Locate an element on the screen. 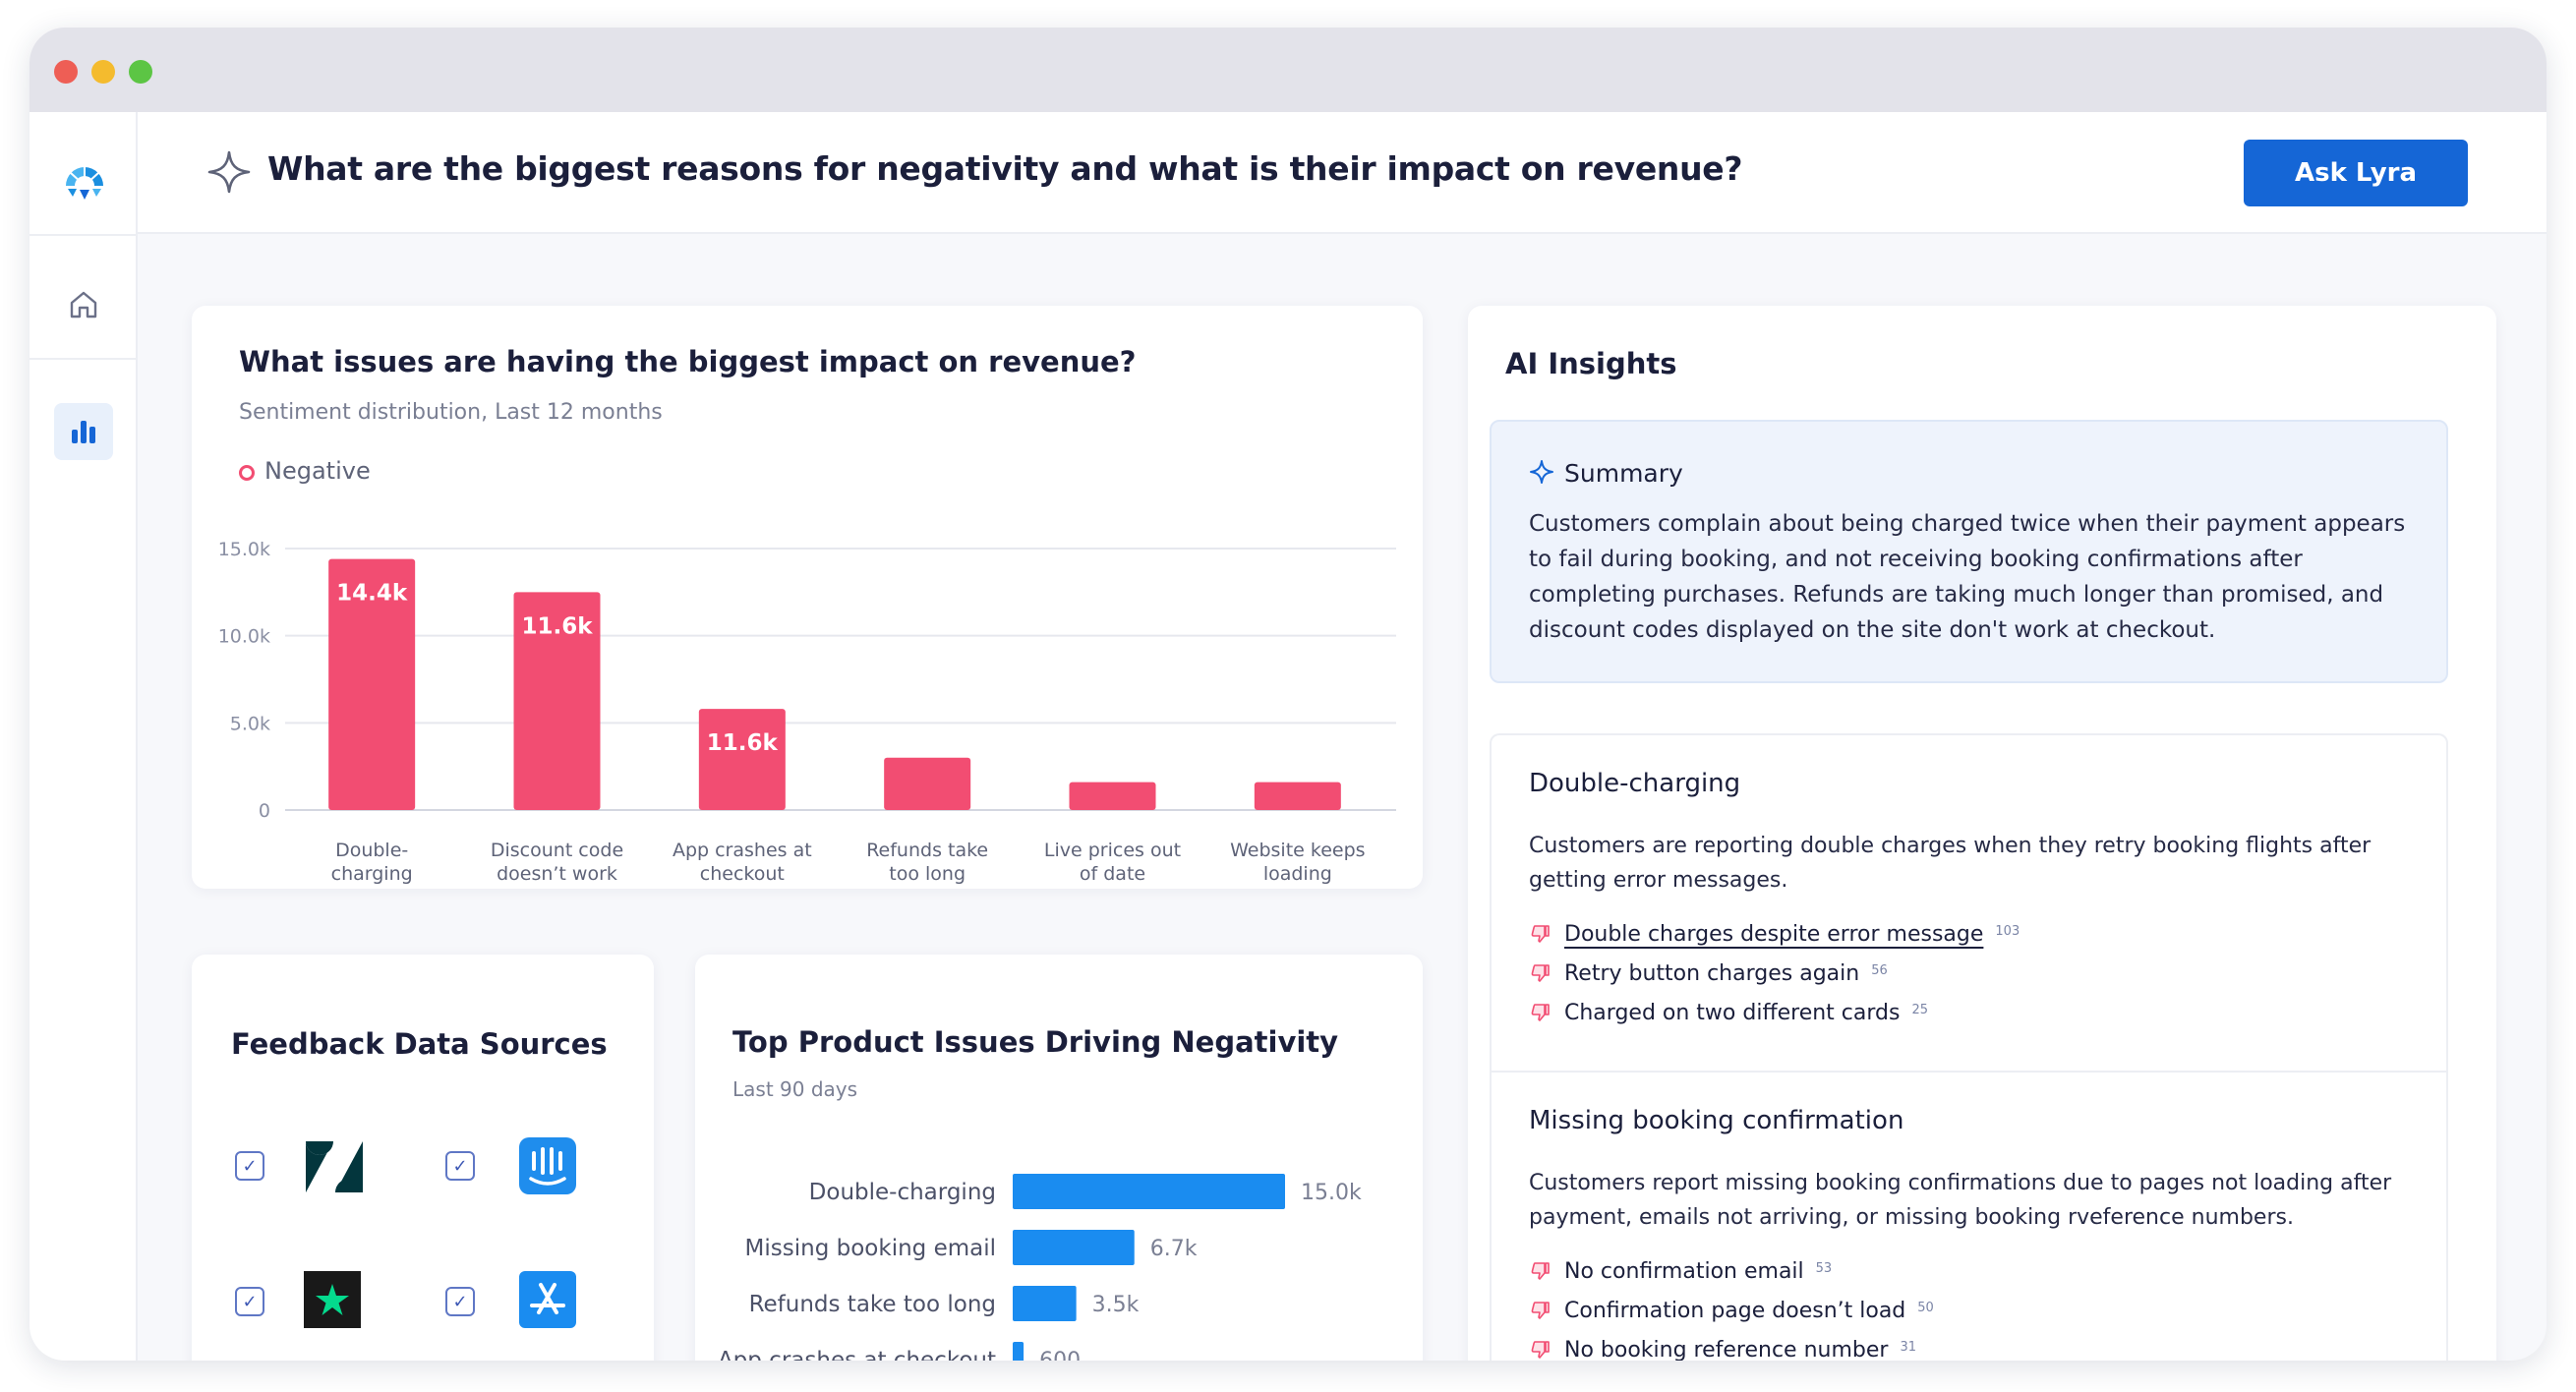  x-tick-label: Discount code is located at coordinates (557, 850).